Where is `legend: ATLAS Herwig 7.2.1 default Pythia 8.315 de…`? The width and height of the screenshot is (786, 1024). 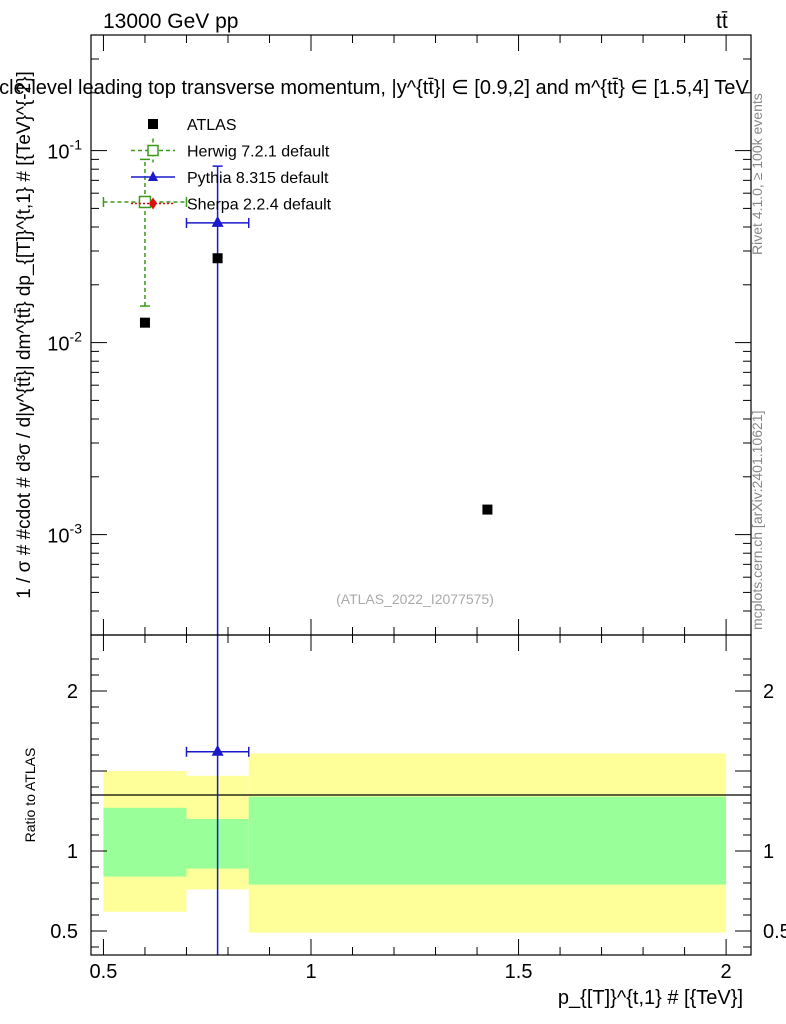
legend: ATLAS Herwig 7.2.1 default Pythia 8.315 de… is located at coordinates (231, 165).